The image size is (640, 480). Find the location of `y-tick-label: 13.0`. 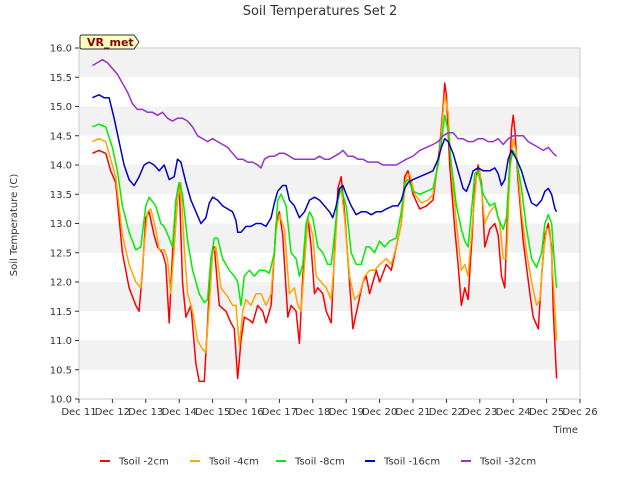

y-tick-label: 13.0 is located at coordinates (61, 224).